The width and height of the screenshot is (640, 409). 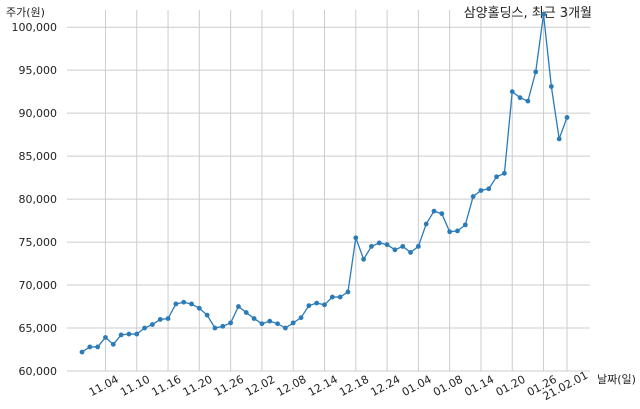 What do you see at coordinates (135, 386) in the screenshot?
I see `x-tick-label: 11.10` at bounding box center [135, 386].